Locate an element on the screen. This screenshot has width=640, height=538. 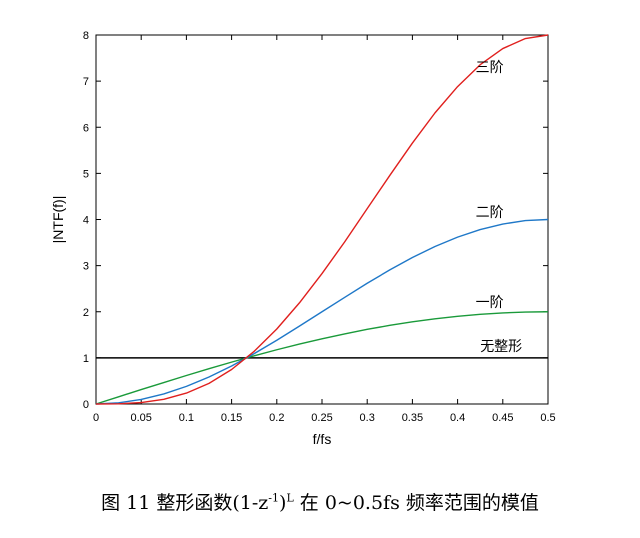
y-axis-label: |NTF(f)| is located at coordinates (58, 220).